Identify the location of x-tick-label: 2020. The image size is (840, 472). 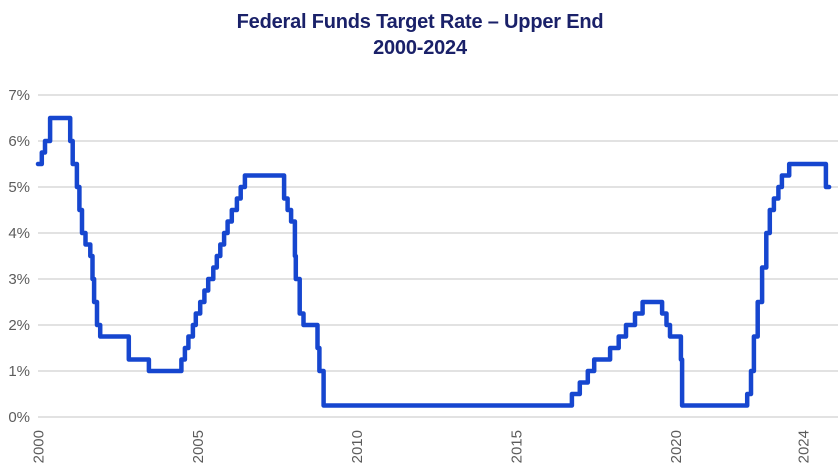
(676, 446).